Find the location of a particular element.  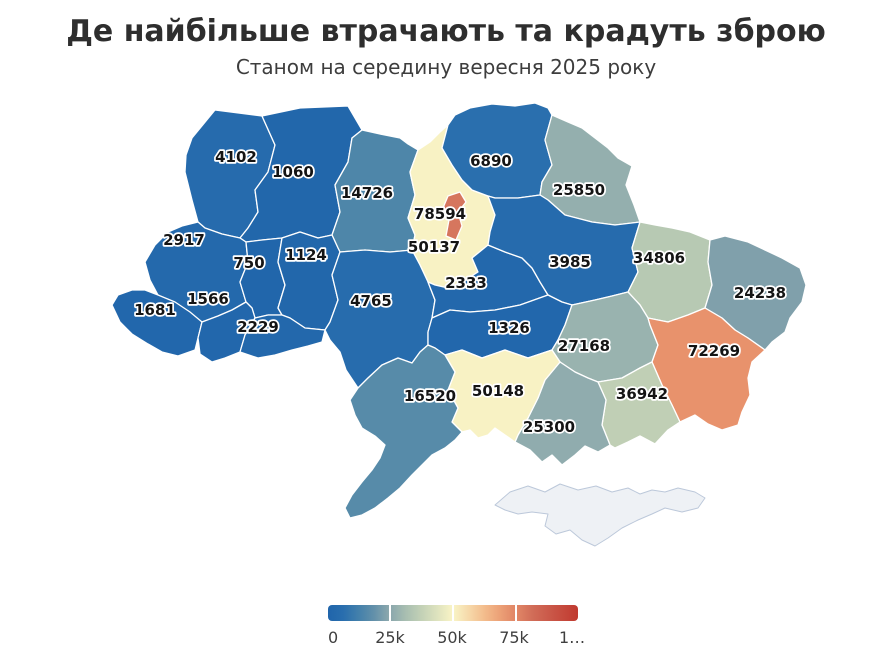

region-value-label-sumy: 25850 is located at coordinates (579, 190).